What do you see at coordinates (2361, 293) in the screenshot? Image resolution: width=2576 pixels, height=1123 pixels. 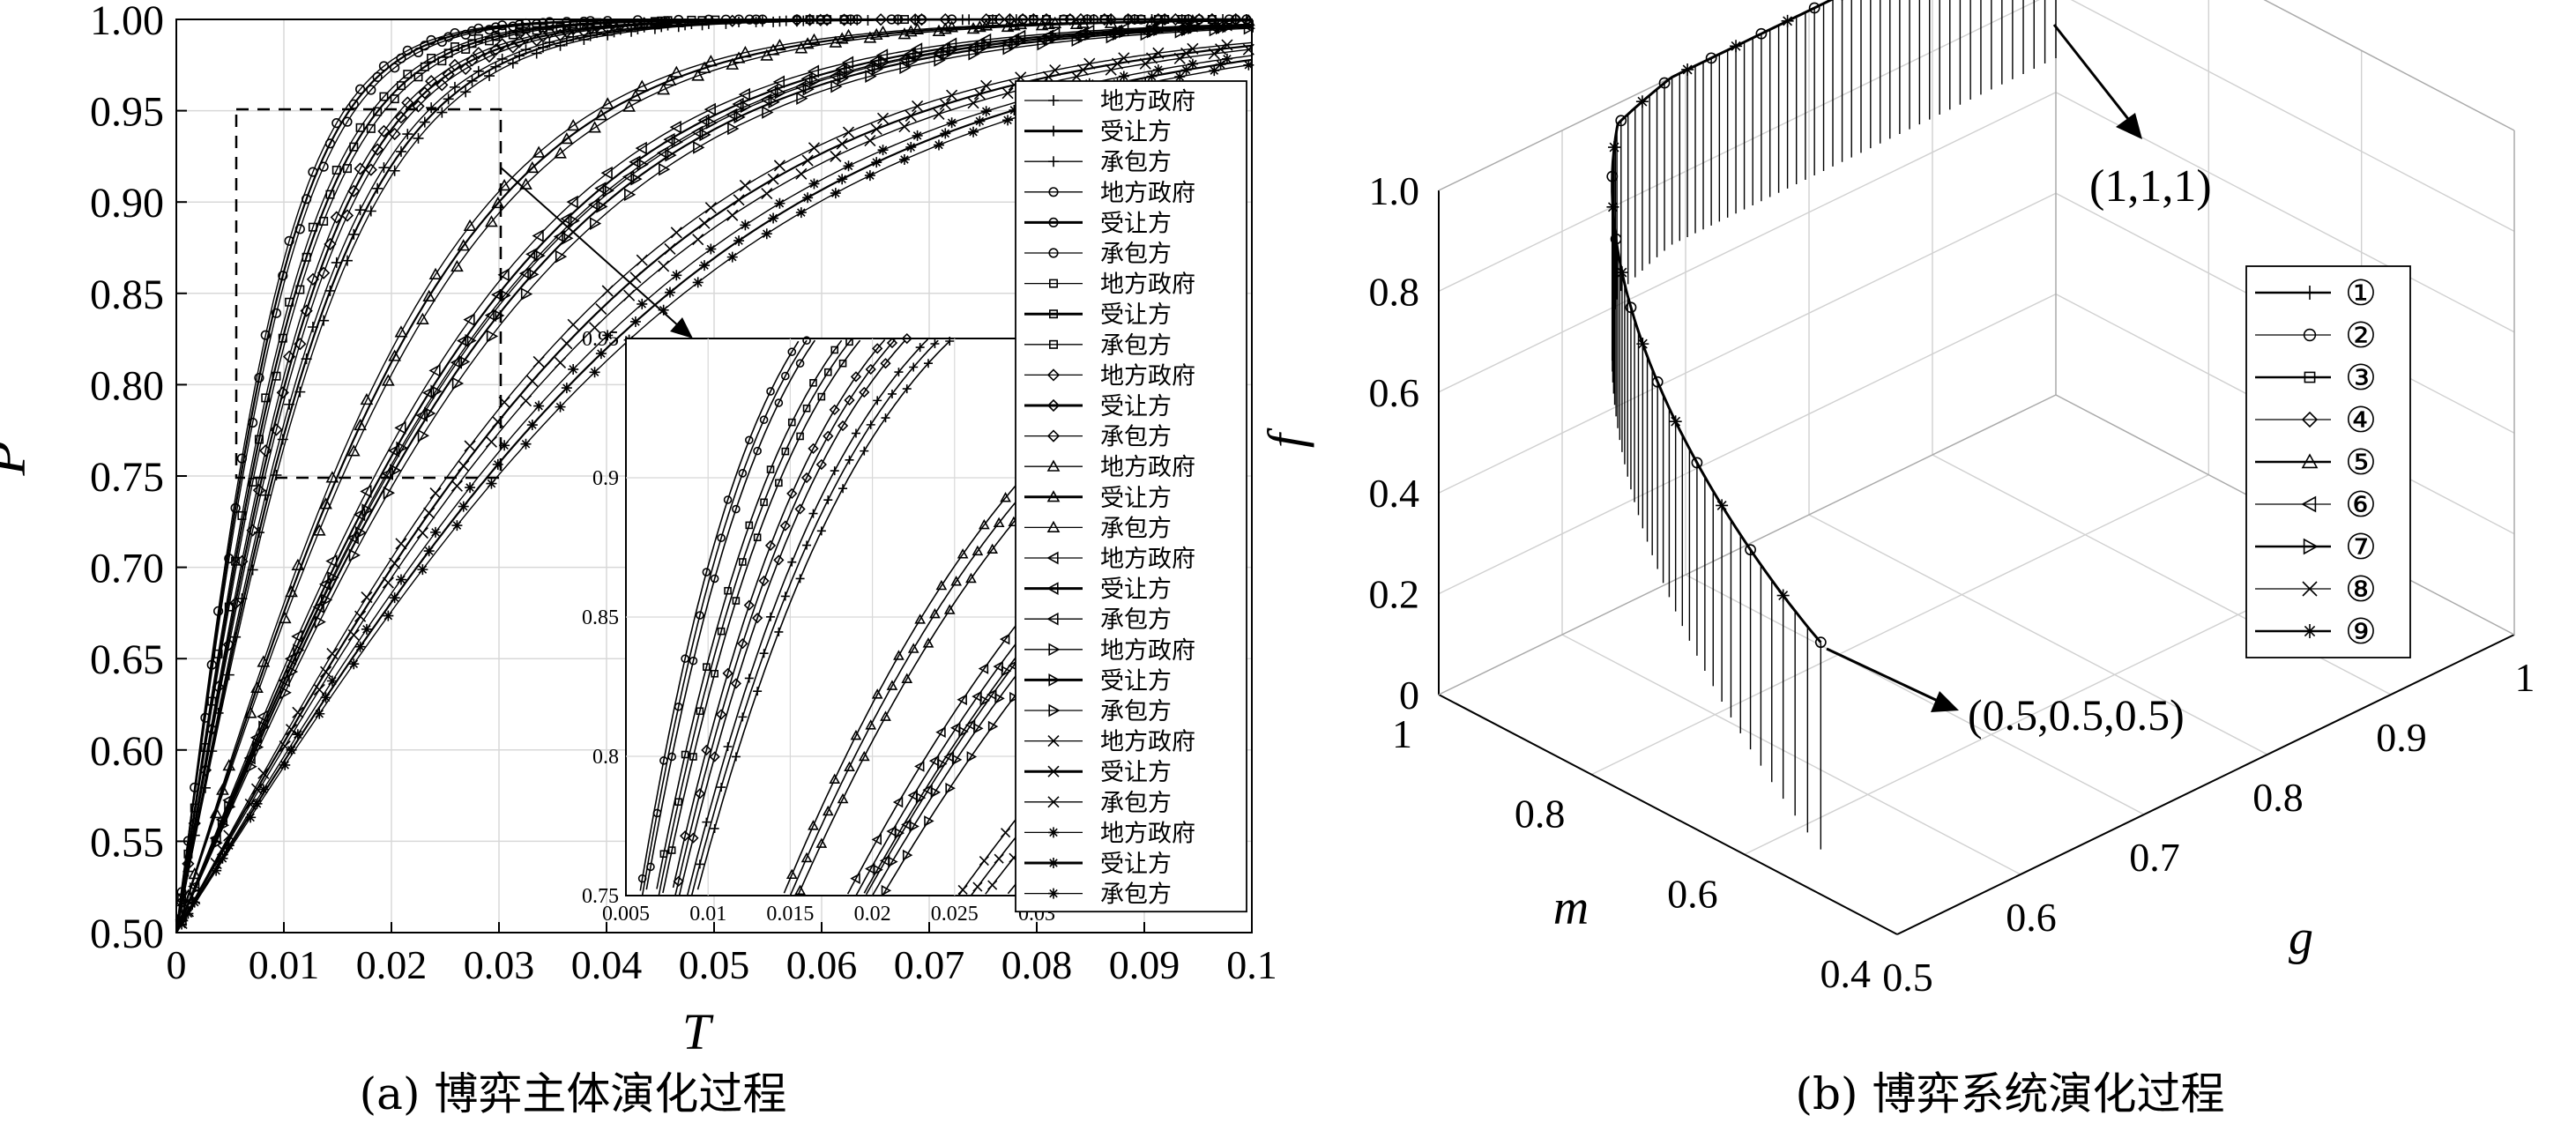 I see `b-legend-label: ①` at bounding box center [2361, 293].